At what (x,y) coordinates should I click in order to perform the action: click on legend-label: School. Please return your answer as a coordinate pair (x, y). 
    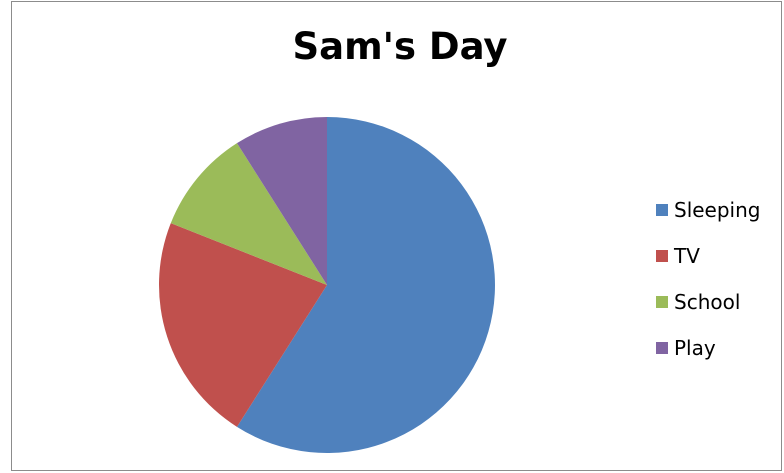
    Looking at the image, I should click on (707, 302).